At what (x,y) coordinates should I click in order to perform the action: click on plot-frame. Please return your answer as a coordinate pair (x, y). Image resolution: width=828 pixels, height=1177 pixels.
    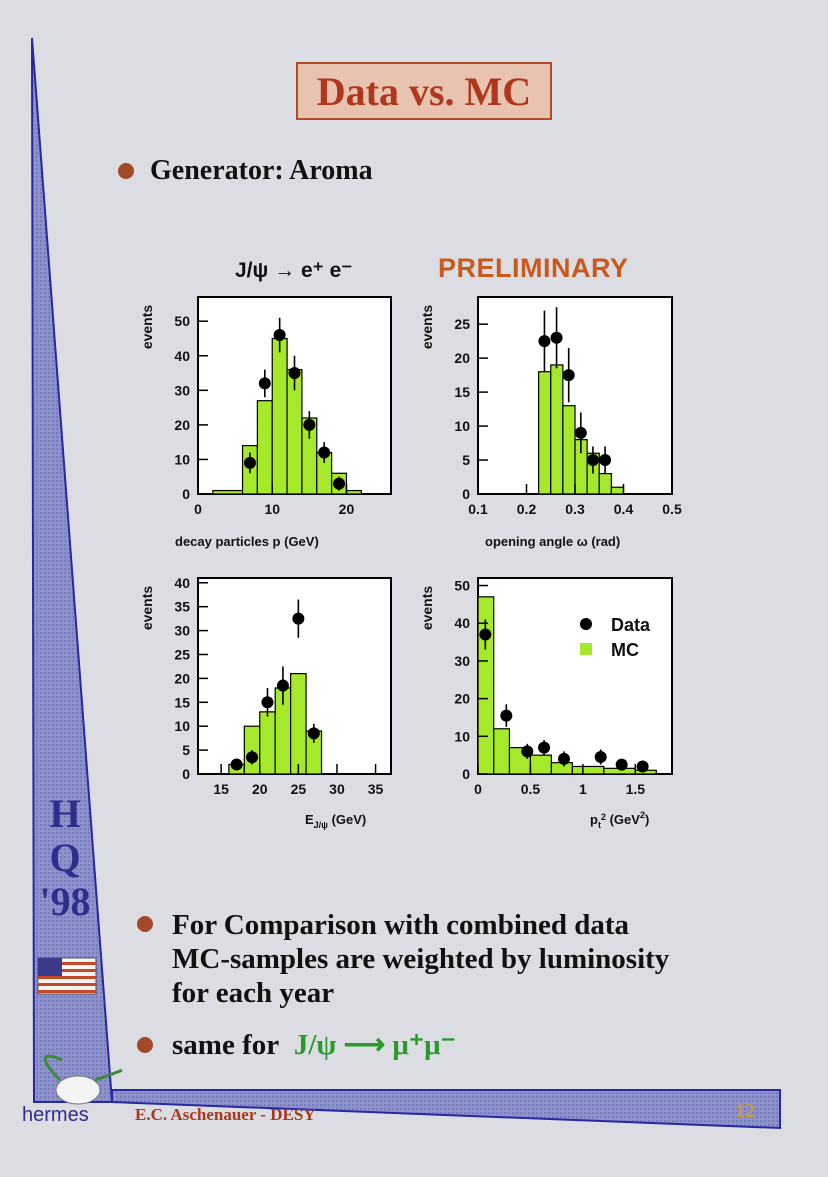
    Looking at the image, I should click on (575, 676).